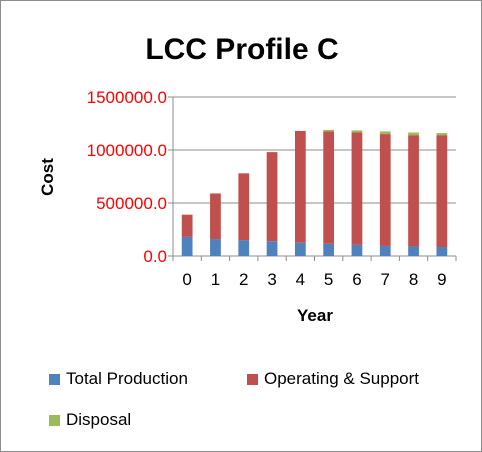  Describe the element at coordinates (47, 177) in the screenshot. I see `y-axis-label: Cost` at that location.